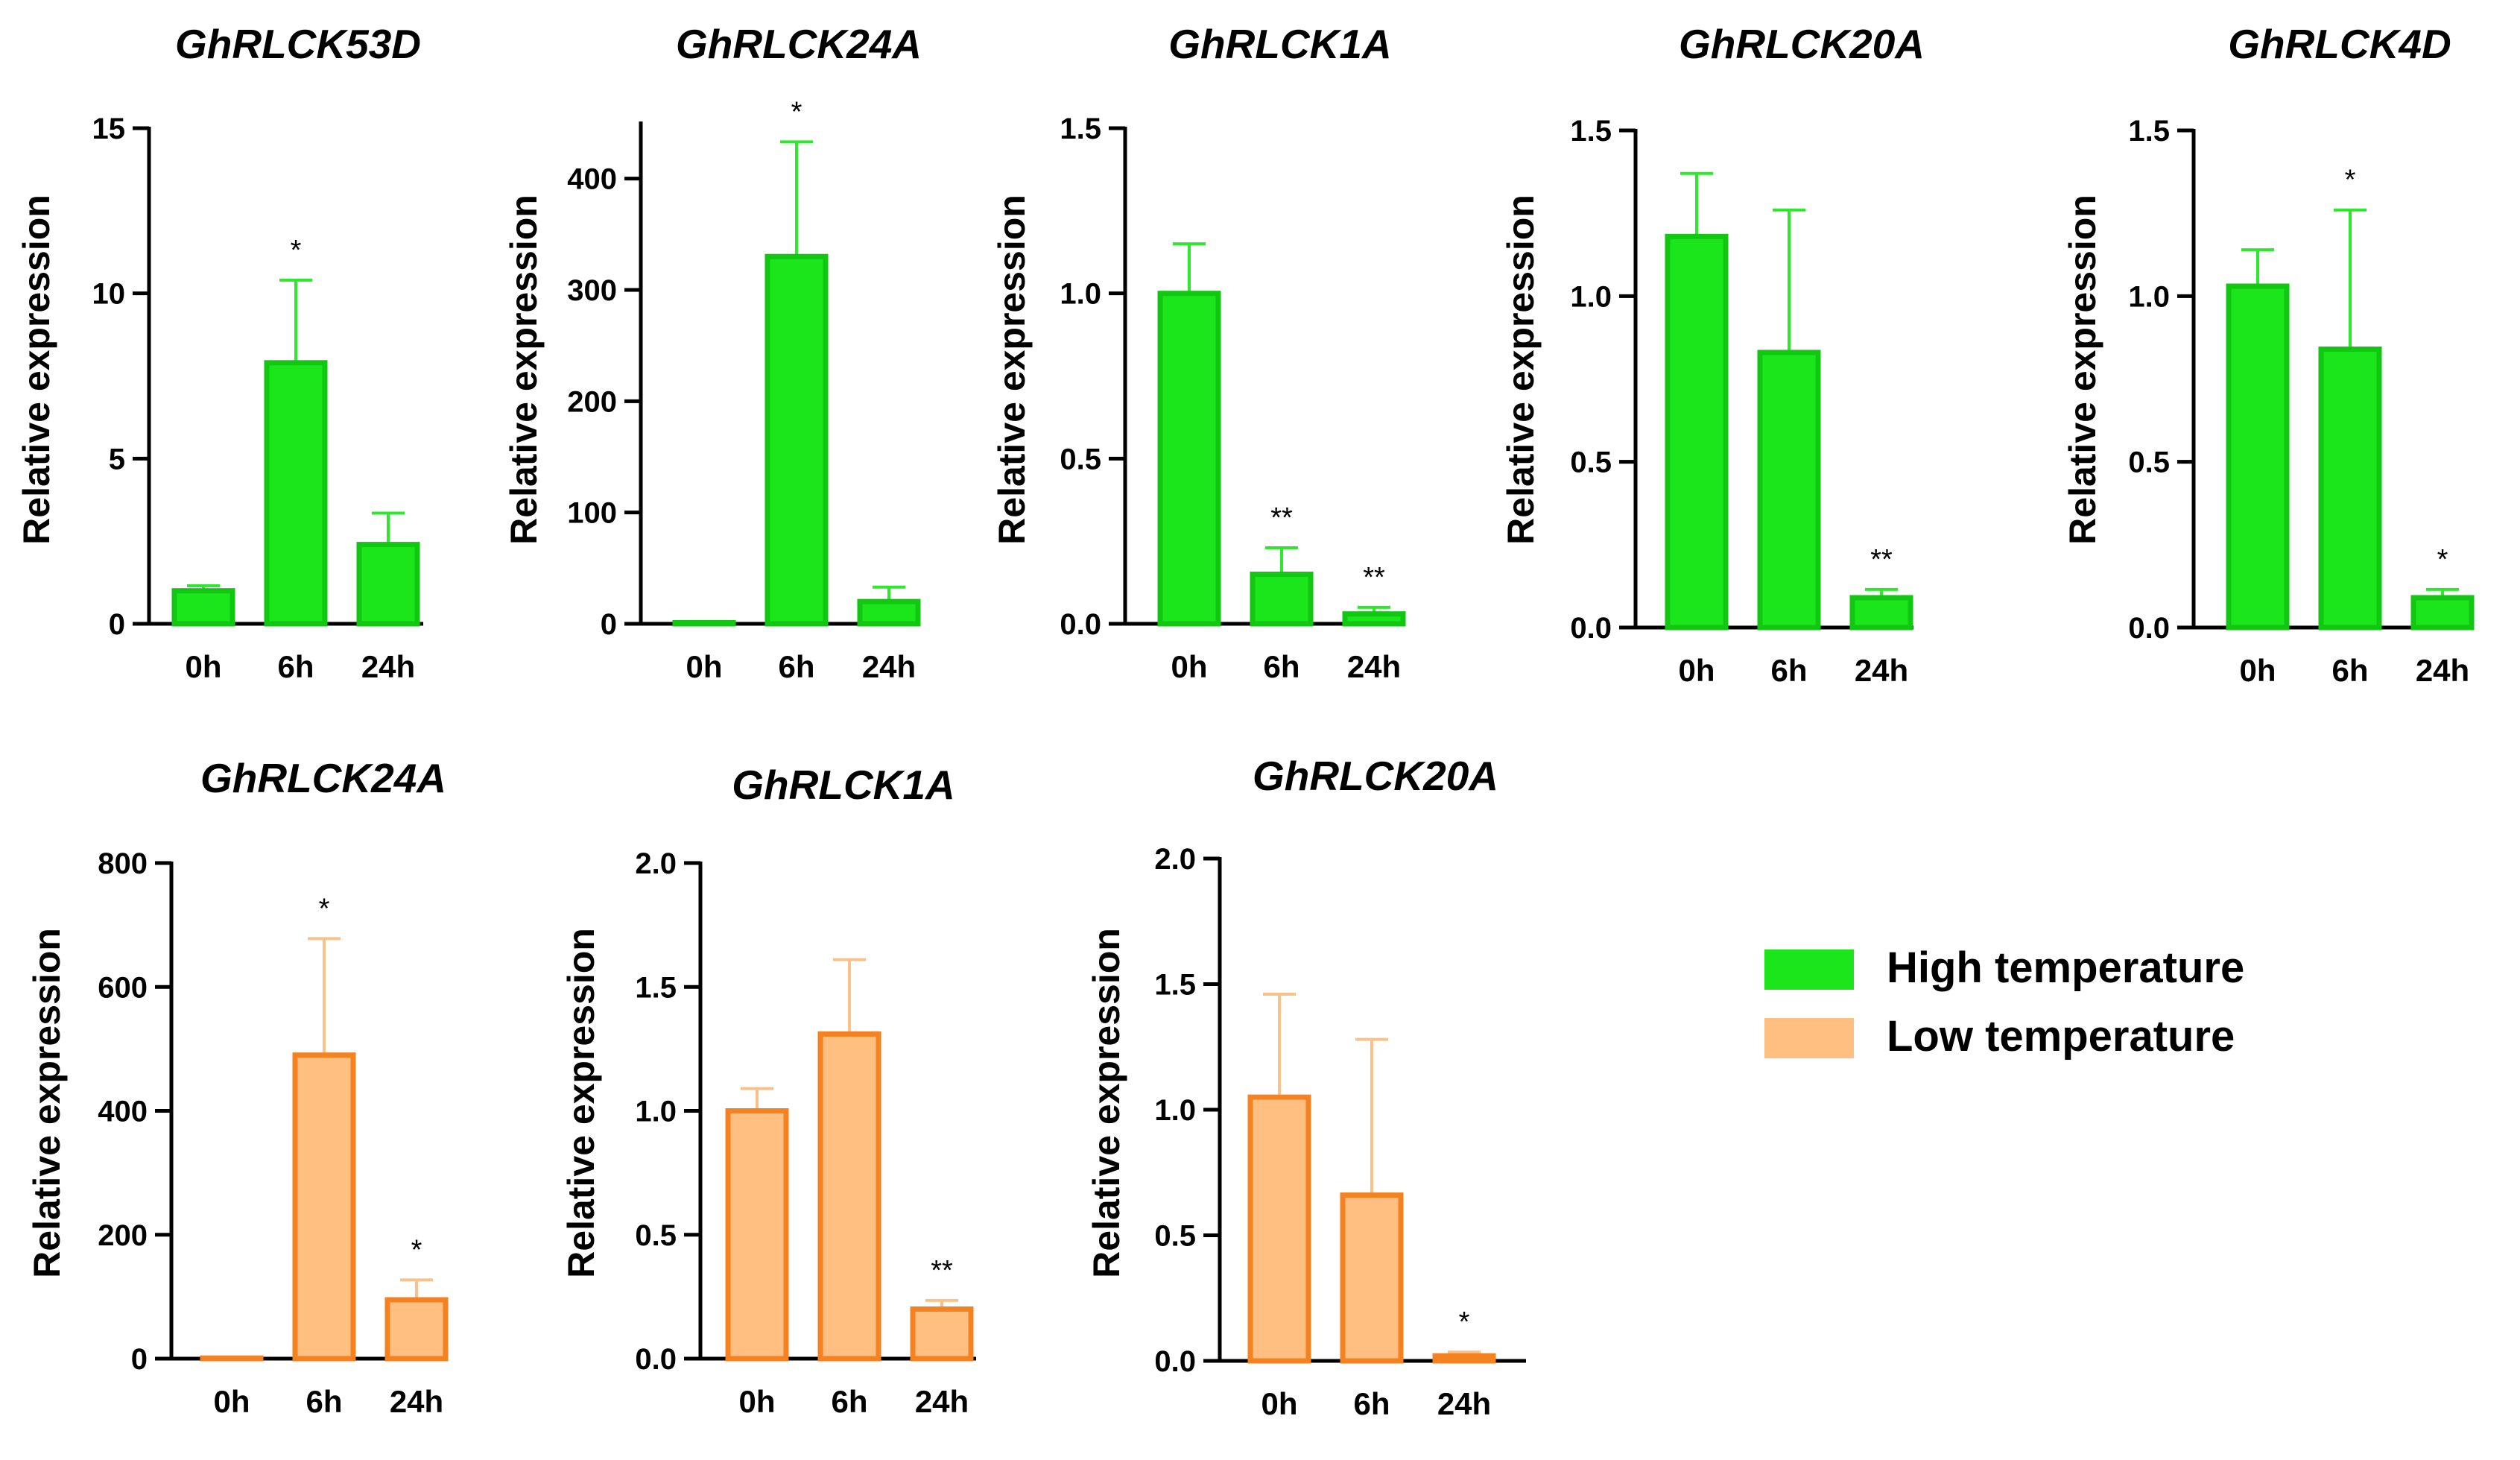 This screenshot has height=1460, width=2520. I want to click on y-tick-label: 2.0, so click(1175, 859).